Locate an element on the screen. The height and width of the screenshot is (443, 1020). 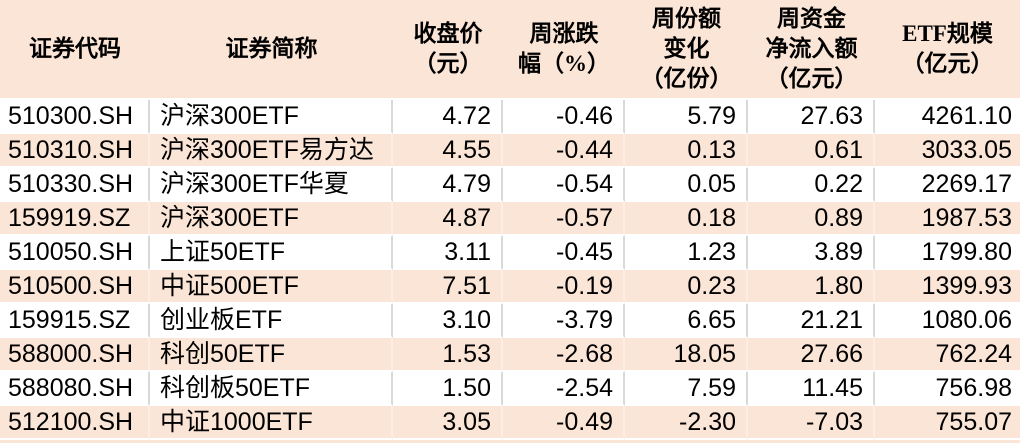
bottom-border-strip is located at coordinates (510, 441).